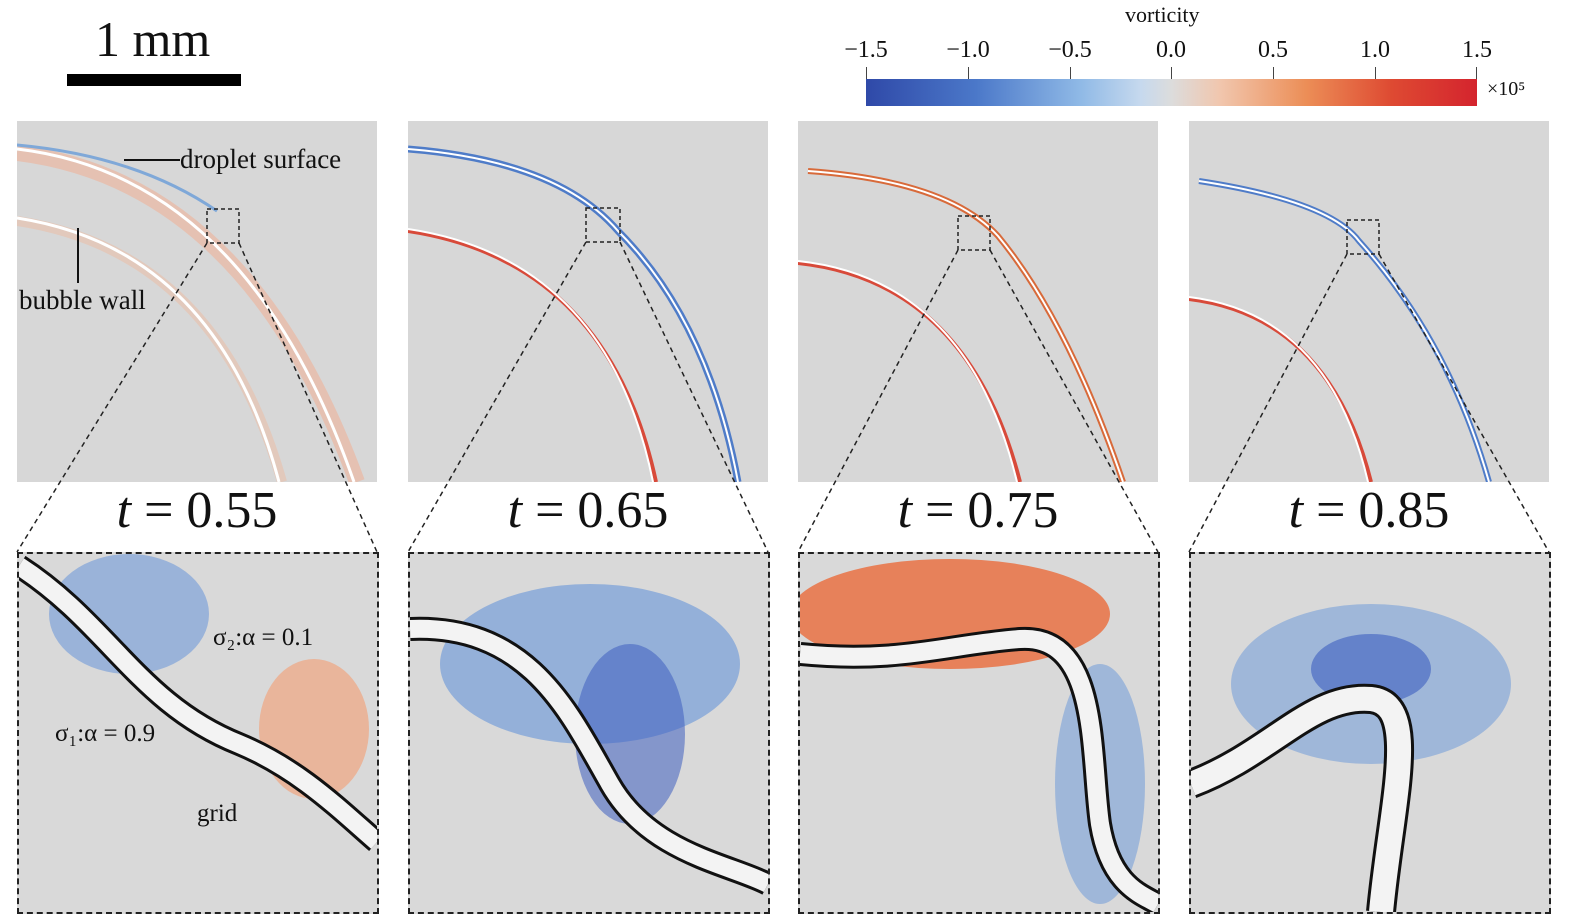 The image size is (1575, 919). What do you see at coordinates (866, 50) in the screenshot?
I see `colorbar-tick: −1.5` at bounding box center [866, 50].